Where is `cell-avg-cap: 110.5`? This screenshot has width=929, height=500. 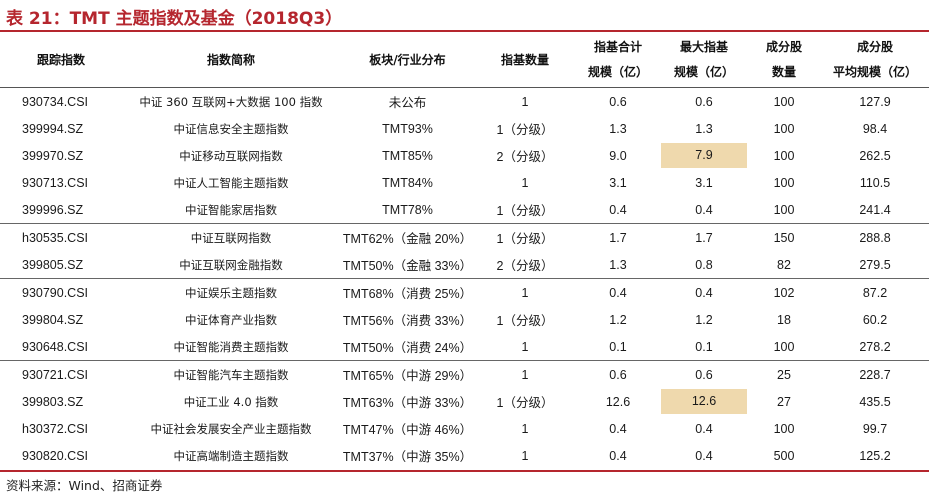
cell-avg-cap: 110.5 is located at coordinates (875, 182).